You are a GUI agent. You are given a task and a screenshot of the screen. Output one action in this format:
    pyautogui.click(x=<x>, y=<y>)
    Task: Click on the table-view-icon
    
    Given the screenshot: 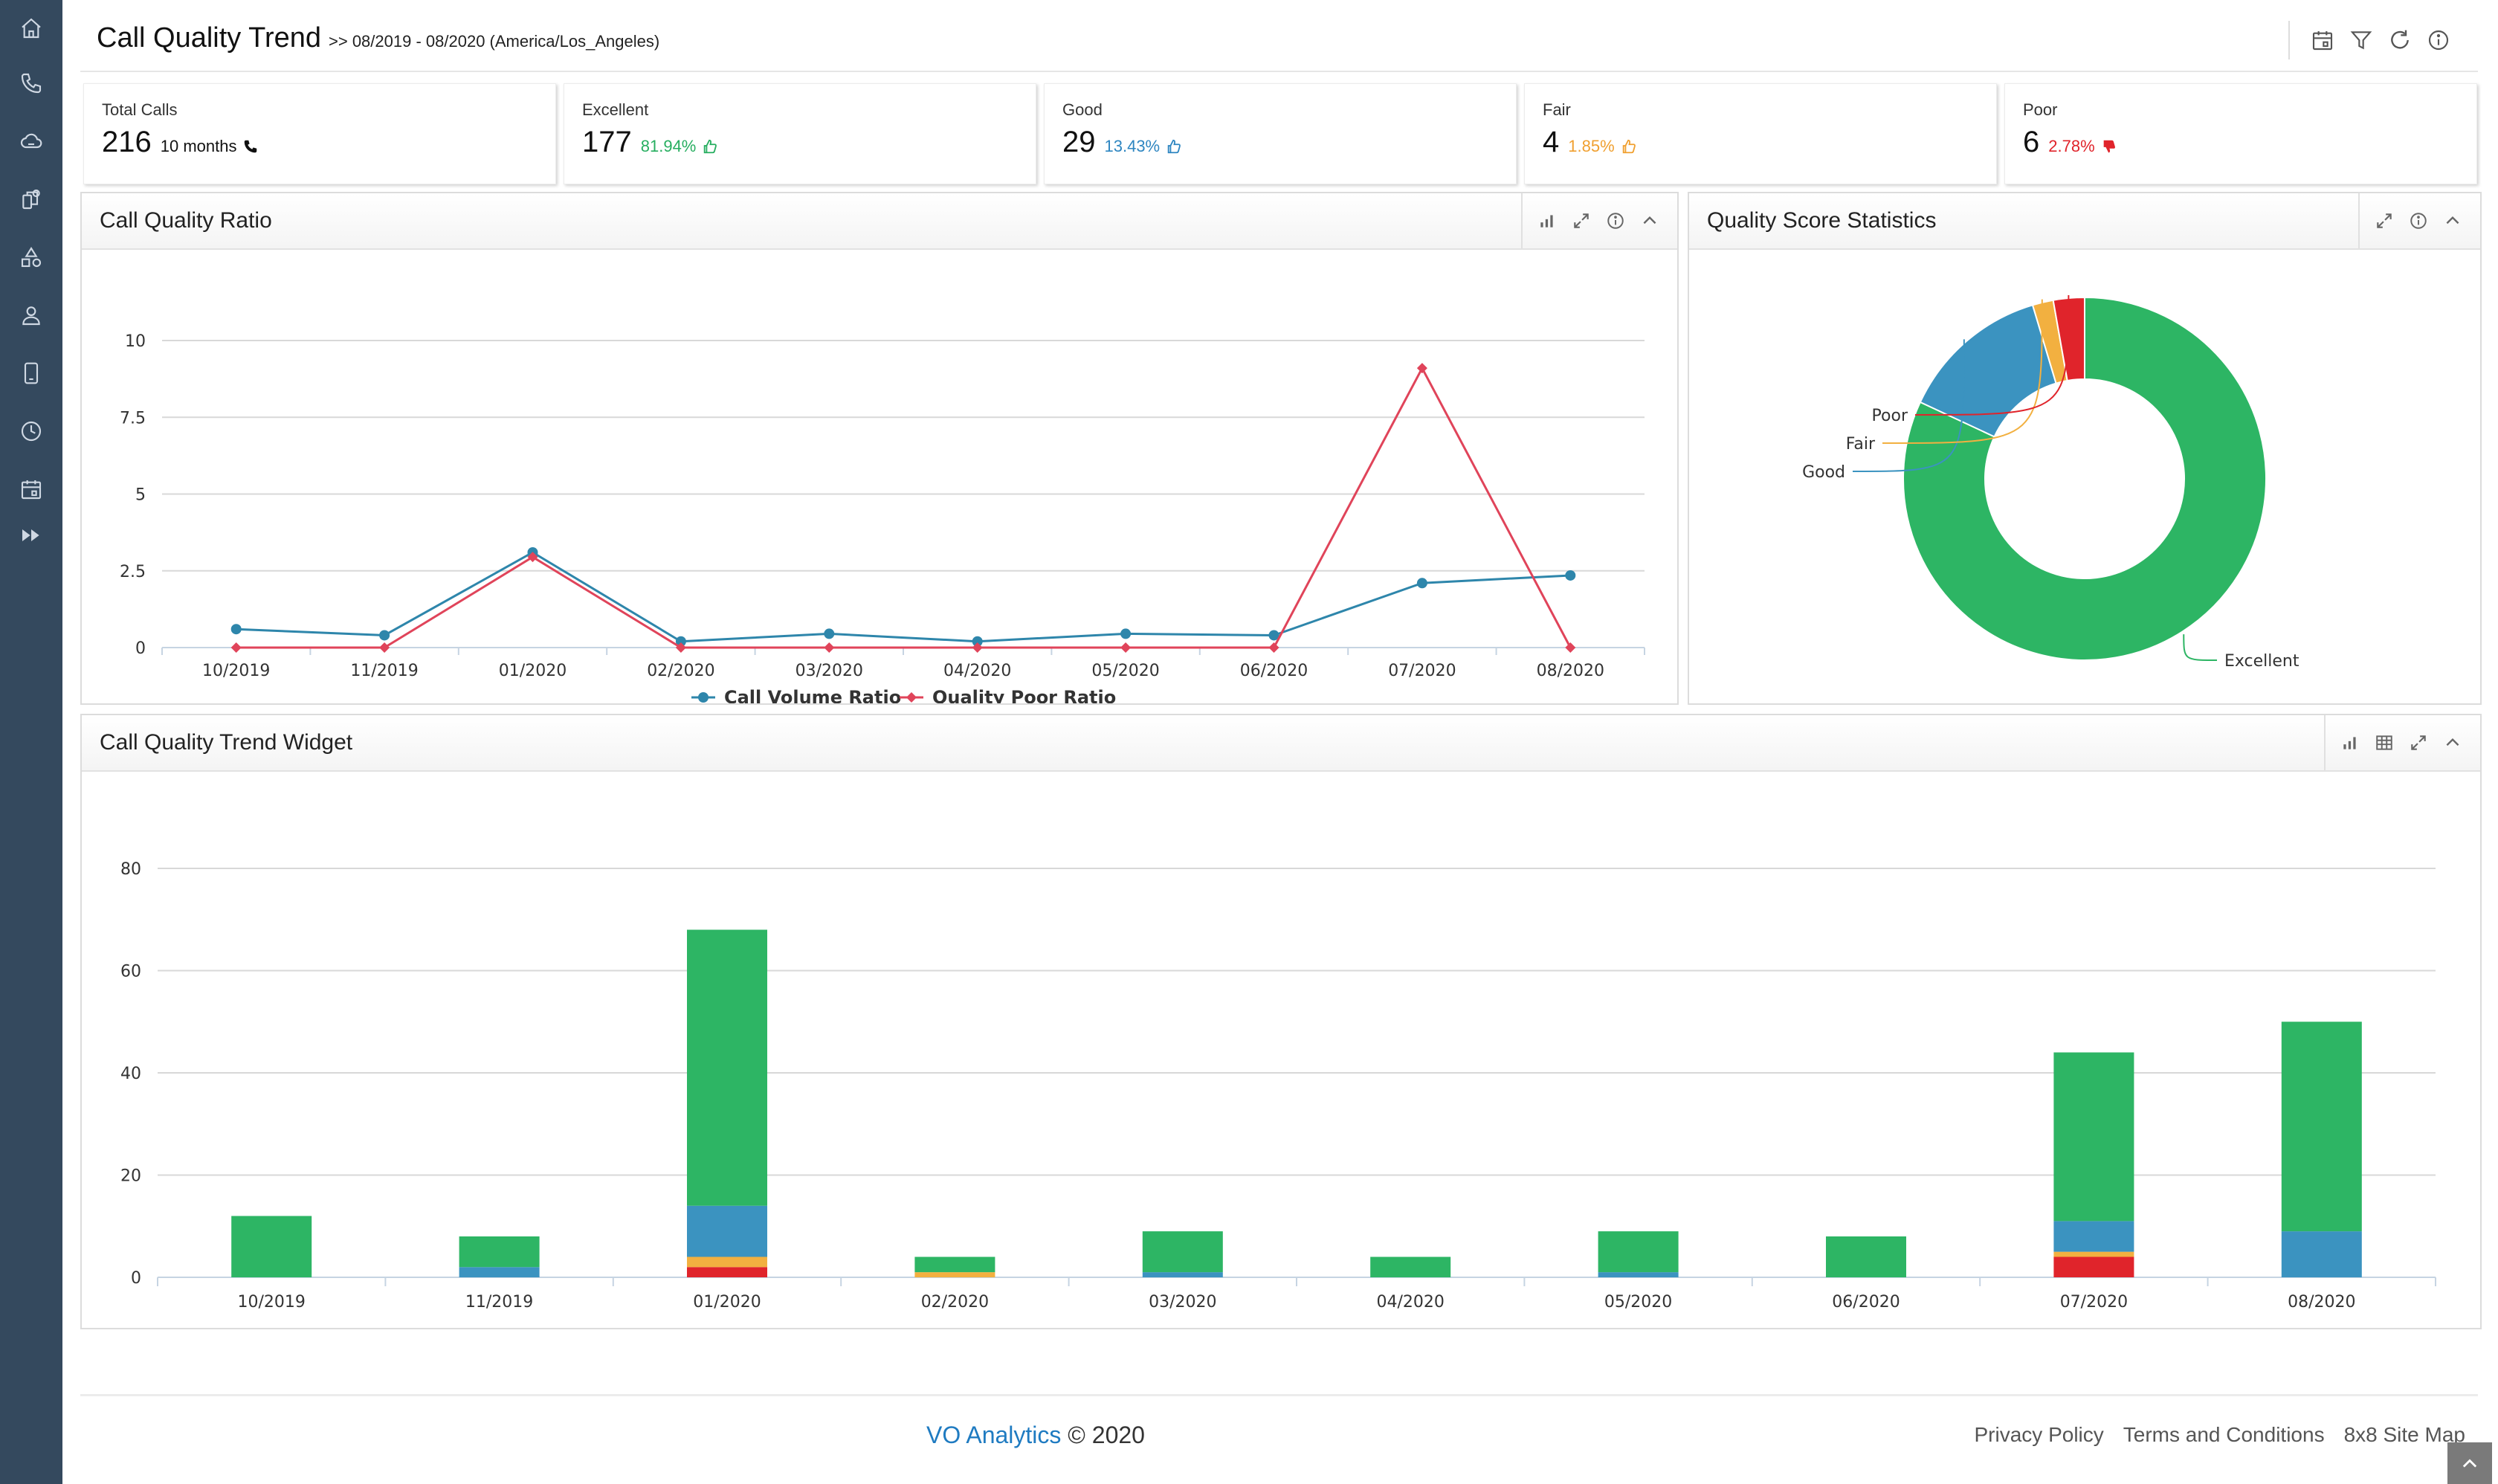 What is the action you would take?
    pyautogui.click(x=2384, y=742)
    